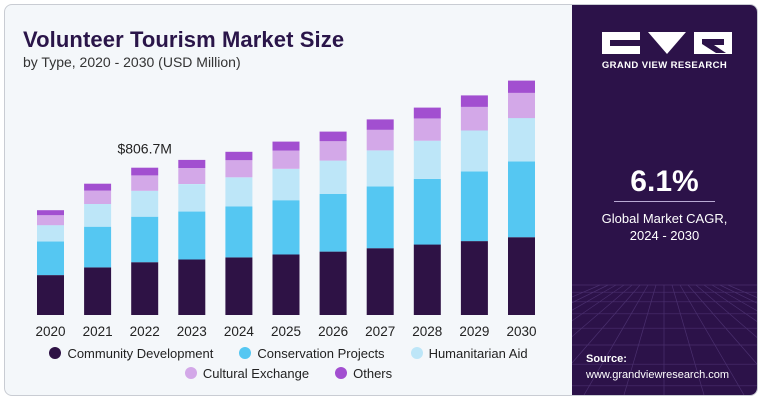 The height and width of the screenshot is (400, 760). I want to click on bar-segment-community-development-2021, so click(98, 291).